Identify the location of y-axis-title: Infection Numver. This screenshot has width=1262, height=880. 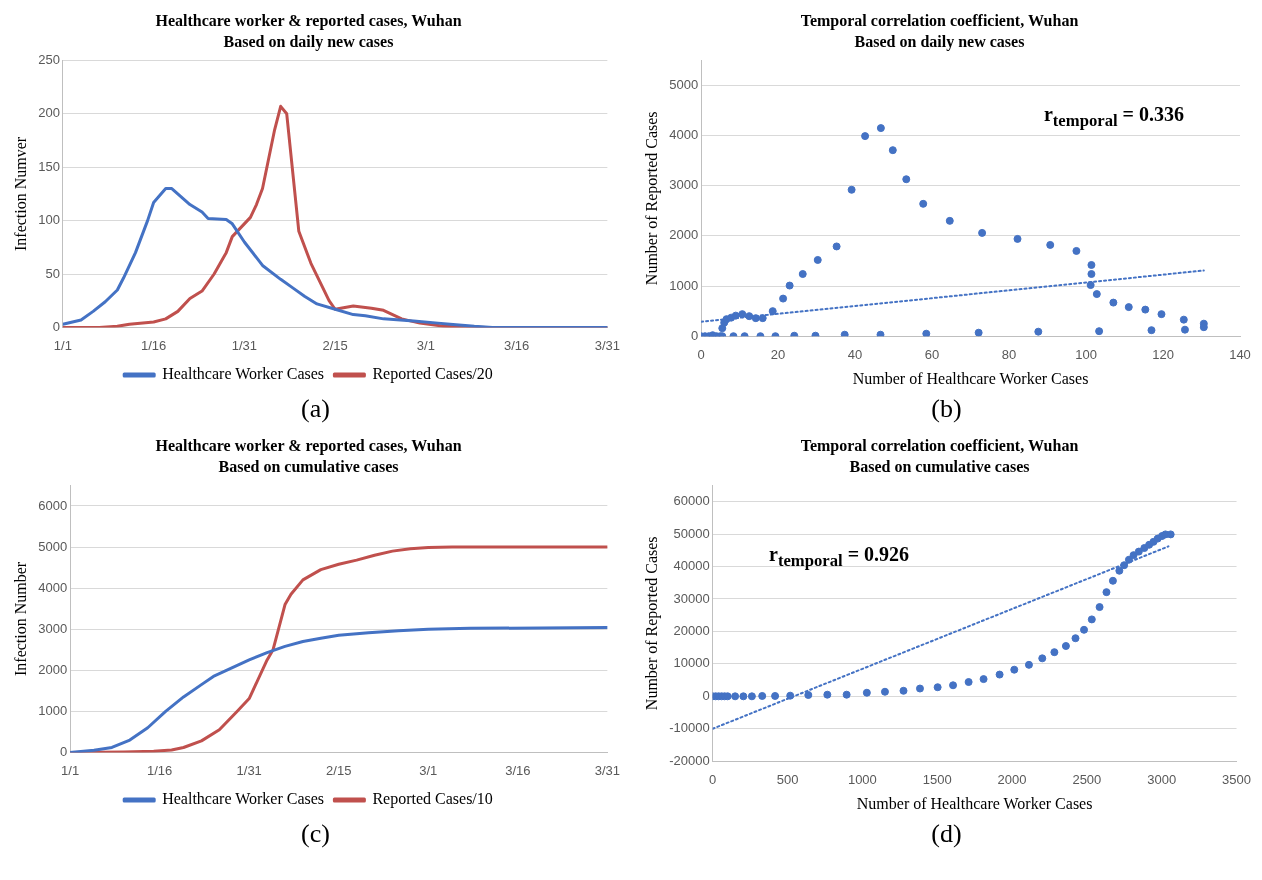
(20, 193).